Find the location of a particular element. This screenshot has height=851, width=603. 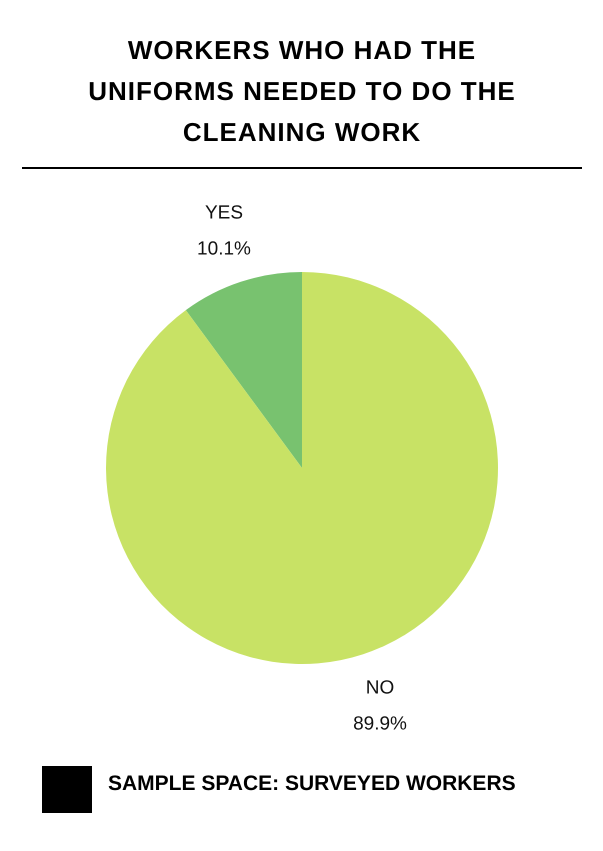

slice-label: NO is located at coordinates (380, 688).